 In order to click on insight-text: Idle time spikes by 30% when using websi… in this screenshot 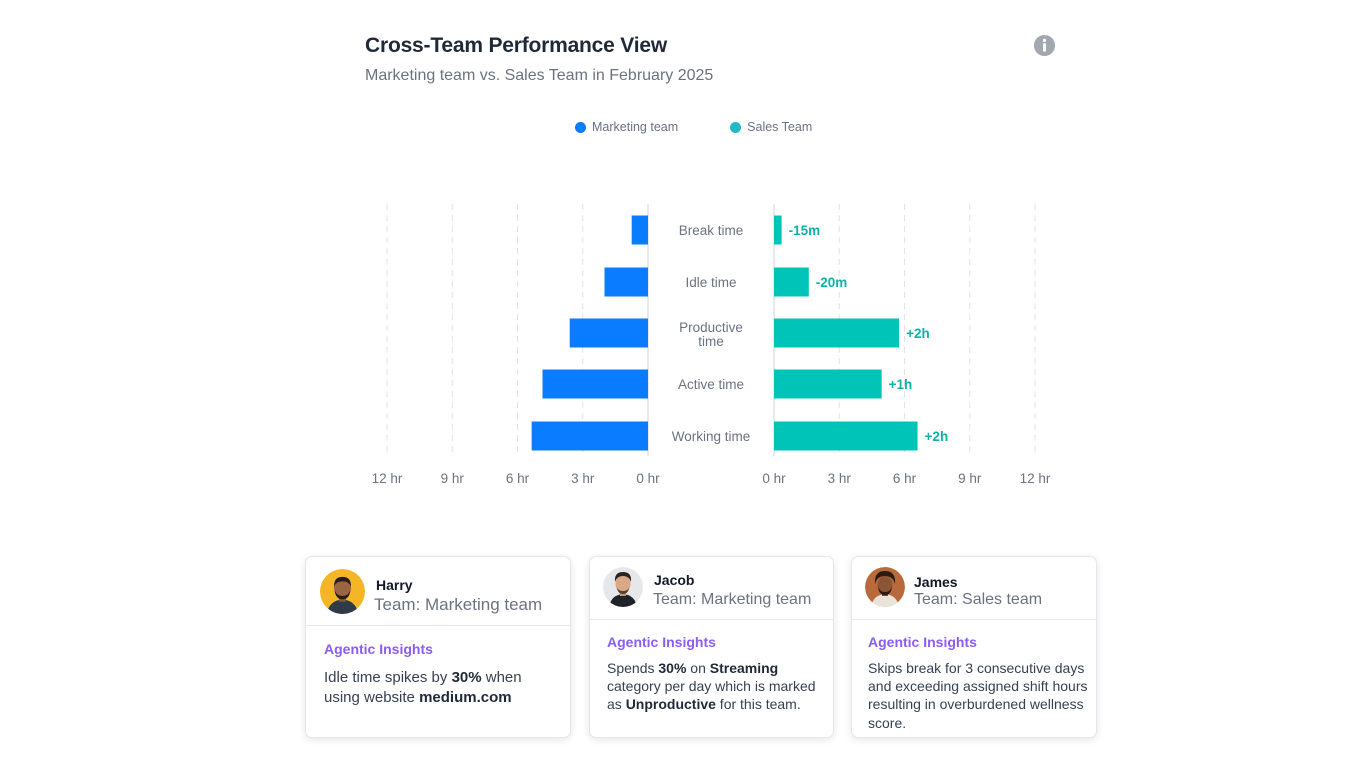, I will do `click(442, 687)`.